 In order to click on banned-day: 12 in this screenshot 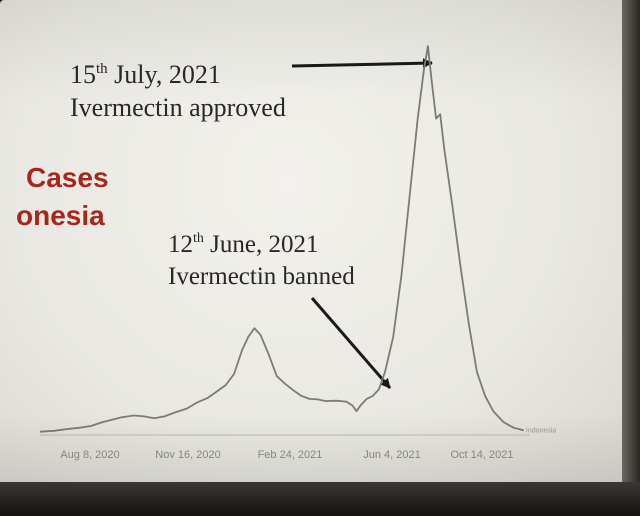, I will do `click(180, 244)`.